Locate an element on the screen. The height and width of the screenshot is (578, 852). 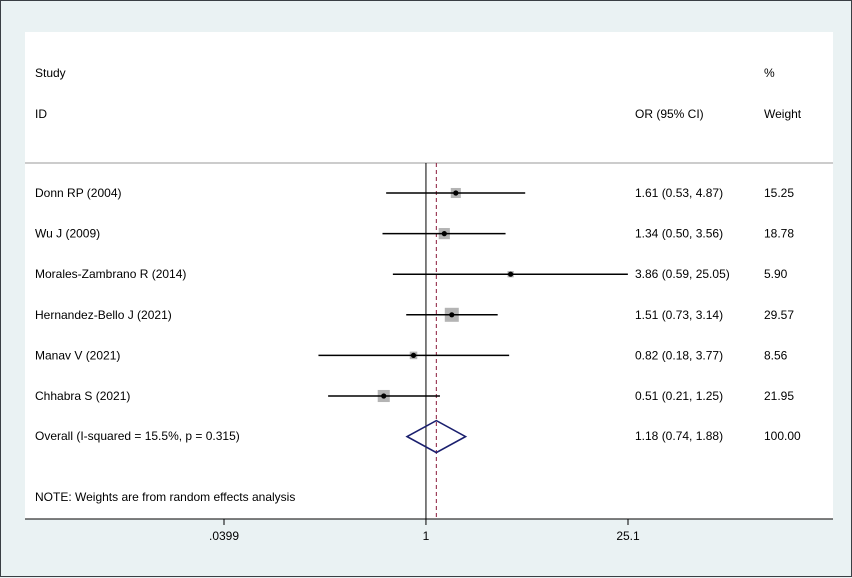
study-weight-value: 29.57 is located at coordinates (779, 315).